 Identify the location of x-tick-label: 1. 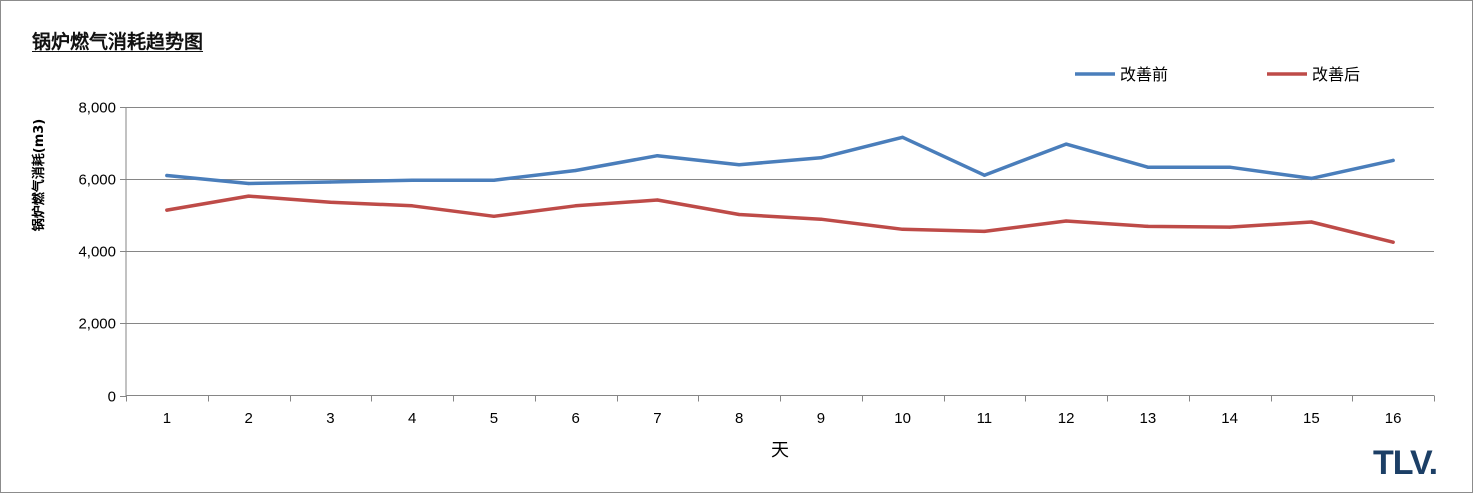
(167, 418).